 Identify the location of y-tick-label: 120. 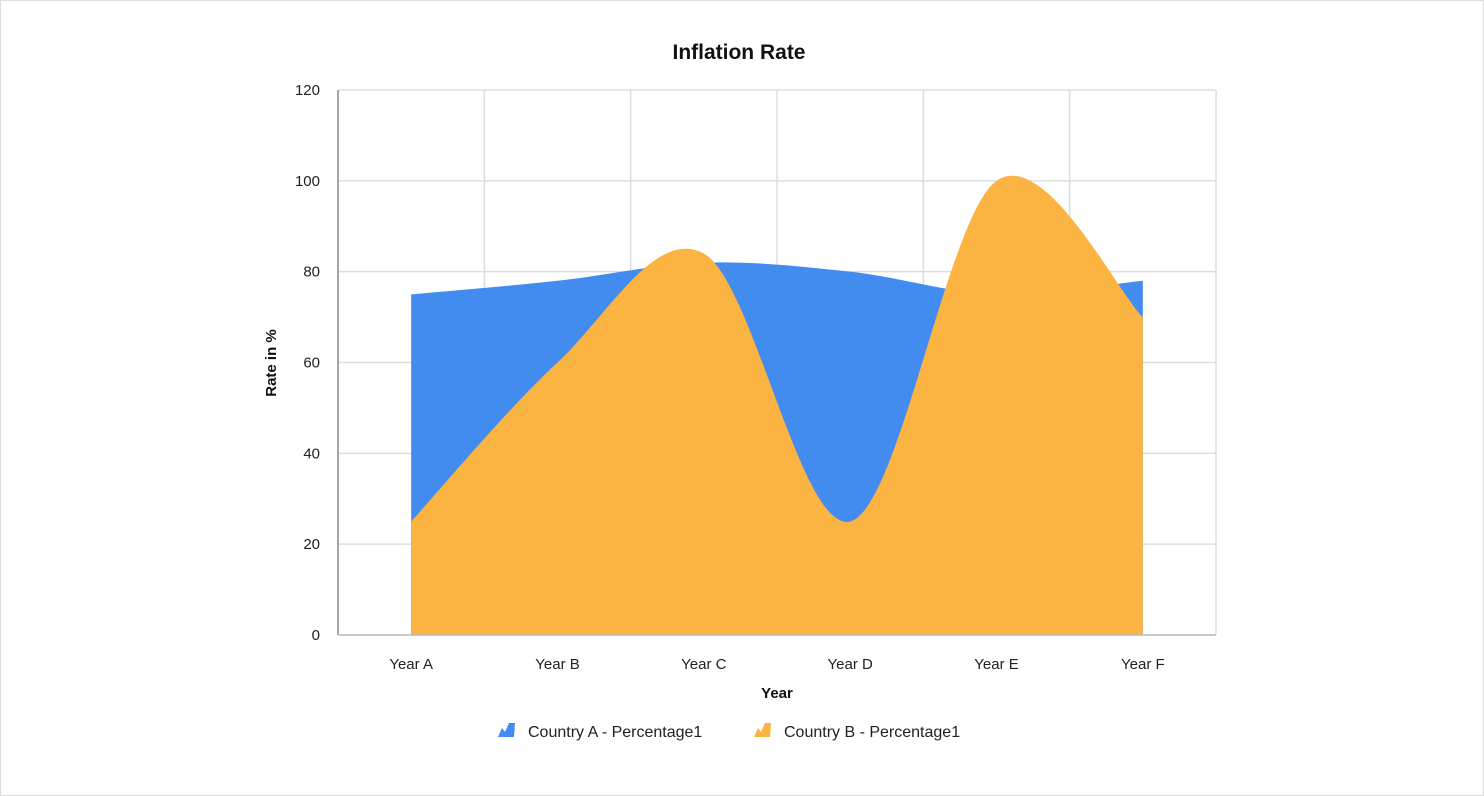
(307, 90).